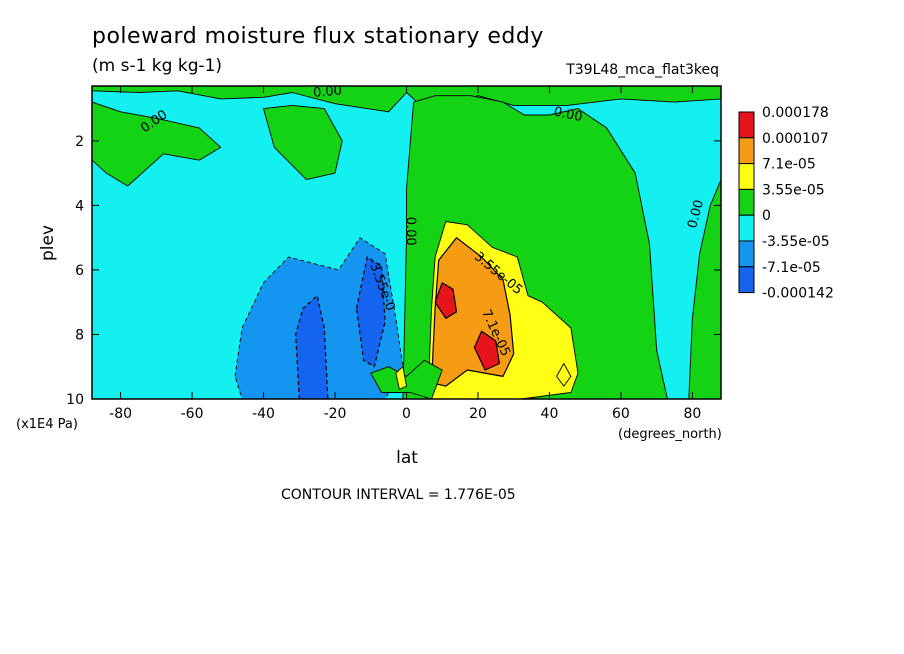 The width and height of the screenshot is (904, 654). What do you see at coordinates (621, 414) in the screenshot?
I see `x-tick-label-7: 60` at bounding box center [621, 414].